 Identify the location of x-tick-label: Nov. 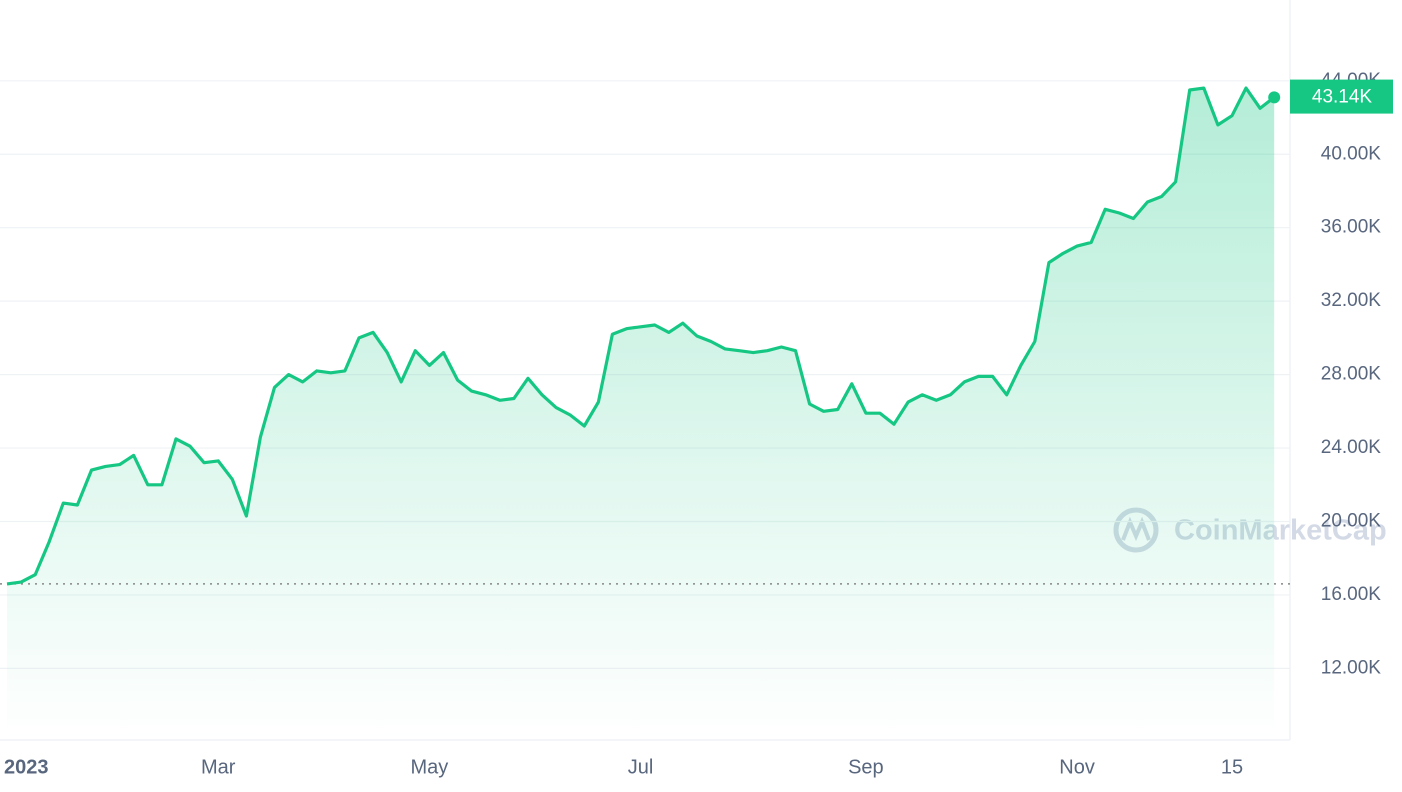
(1077, 767).